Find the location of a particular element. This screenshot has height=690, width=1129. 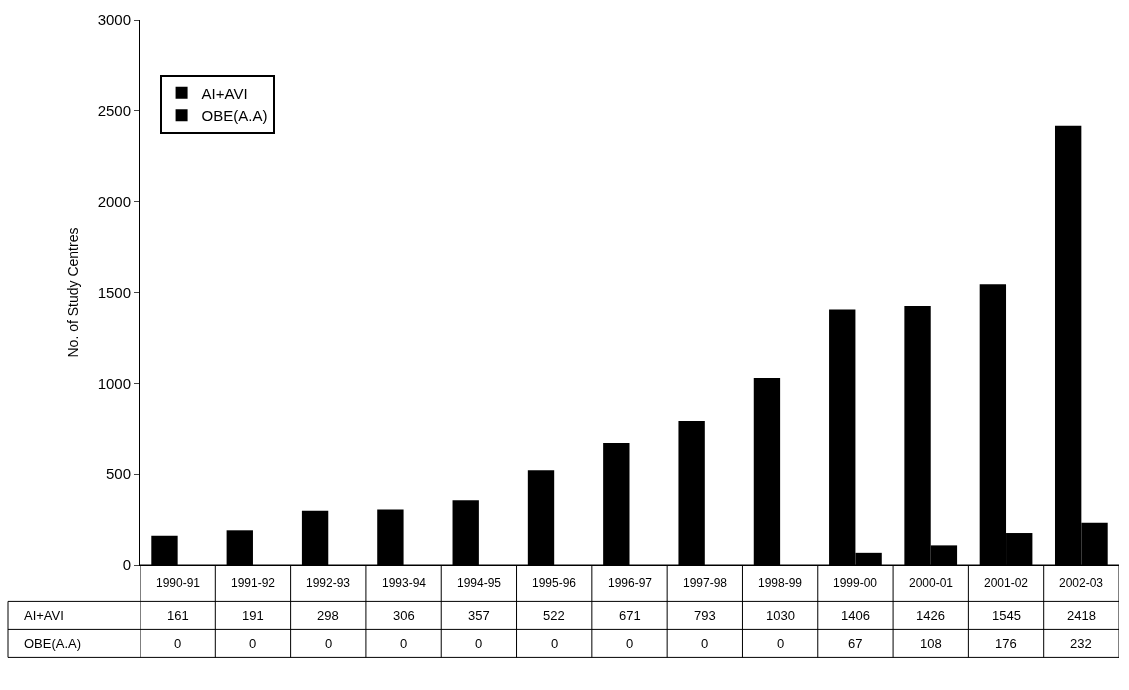

y-tick-label: 2000 is located at coordinates (114, 201).